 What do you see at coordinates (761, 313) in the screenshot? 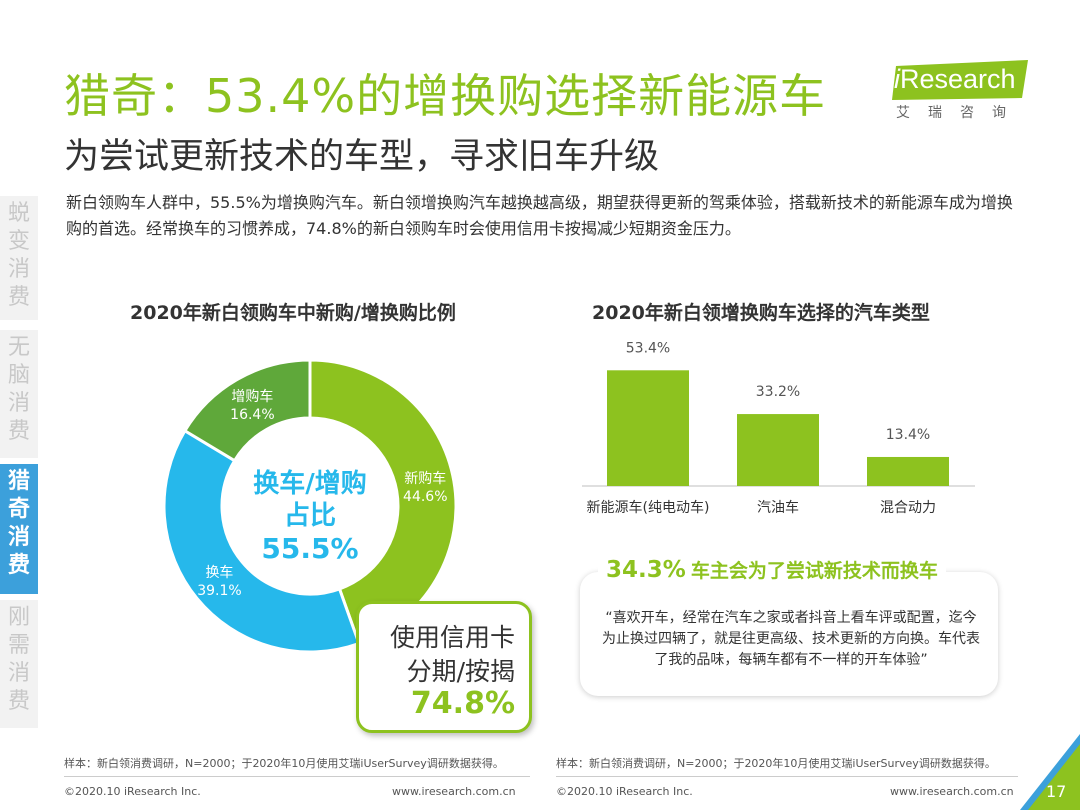
I see `bar-chart-title: 2020年新白领增换购车选择的汽车类型` at bounding box center [761, 313].